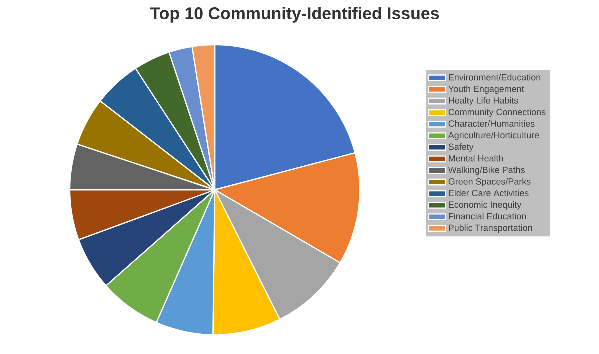 The height and width of the screenshot is (354, 599). What do you see at coordinates (487, 216) in the screenshot?
I see `legend-label: Financial Education` at bounding box center [487, 216].